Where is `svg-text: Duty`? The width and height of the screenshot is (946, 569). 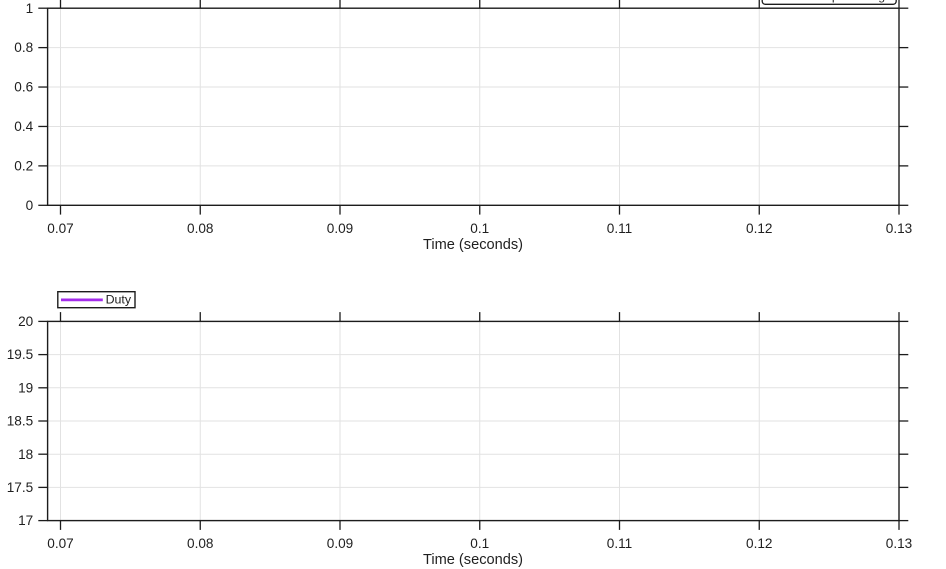 svg-text: Duty is located at coordinates (119, 300).